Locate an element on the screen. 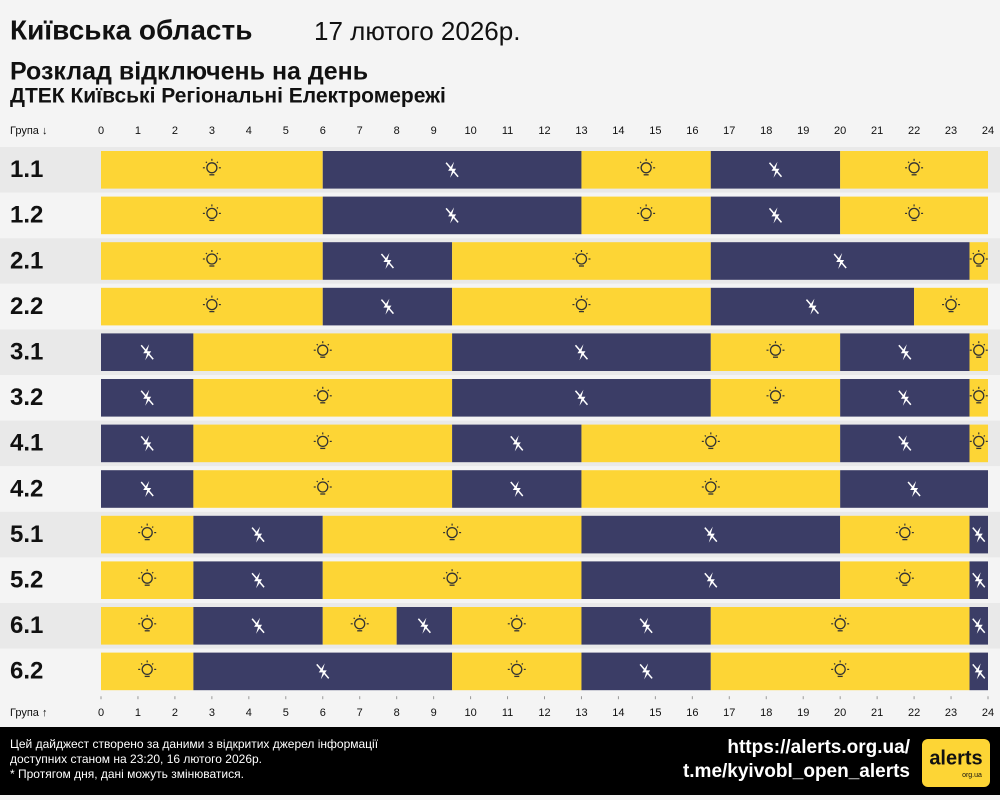 Image resolution: width=1000 pixels, height=800 pixels. x-tick-label: 16 is located at coordinates (692, 131).